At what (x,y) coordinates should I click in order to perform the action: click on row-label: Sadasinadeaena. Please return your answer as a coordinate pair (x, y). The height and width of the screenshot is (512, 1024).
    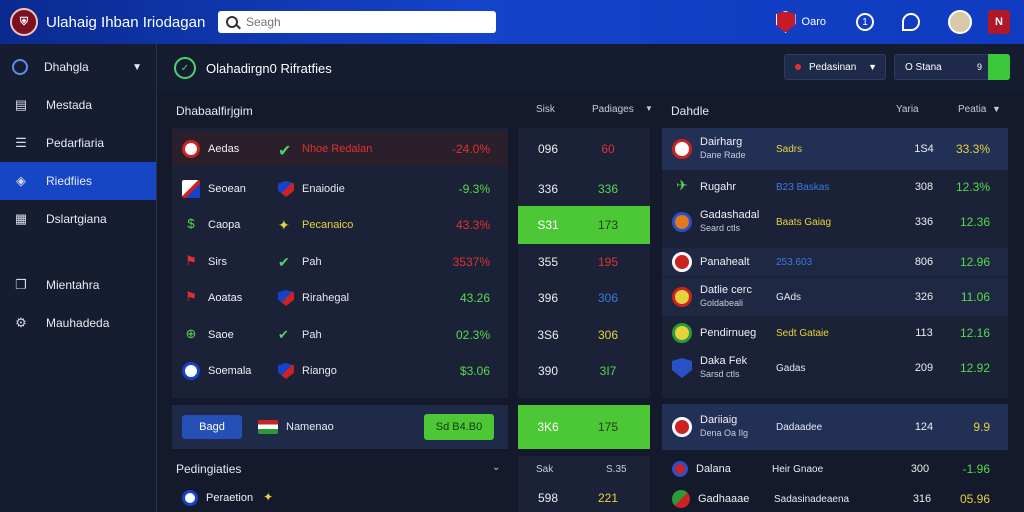
    Looking at the image, I should click on (812, 499).